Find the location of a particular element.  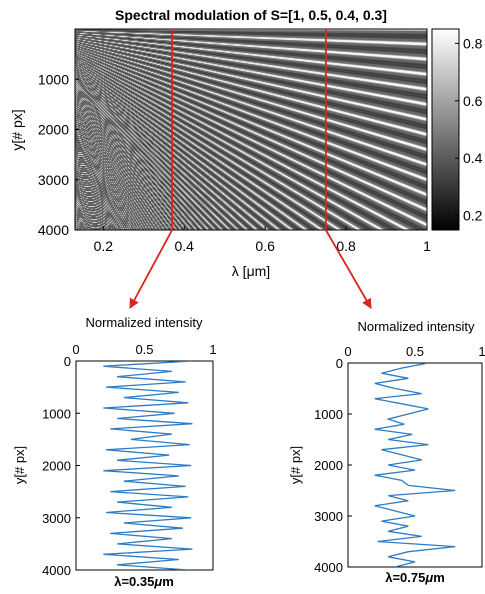

heatmap-x-tick-label: 0.4 is located at coordinates (185, 246).